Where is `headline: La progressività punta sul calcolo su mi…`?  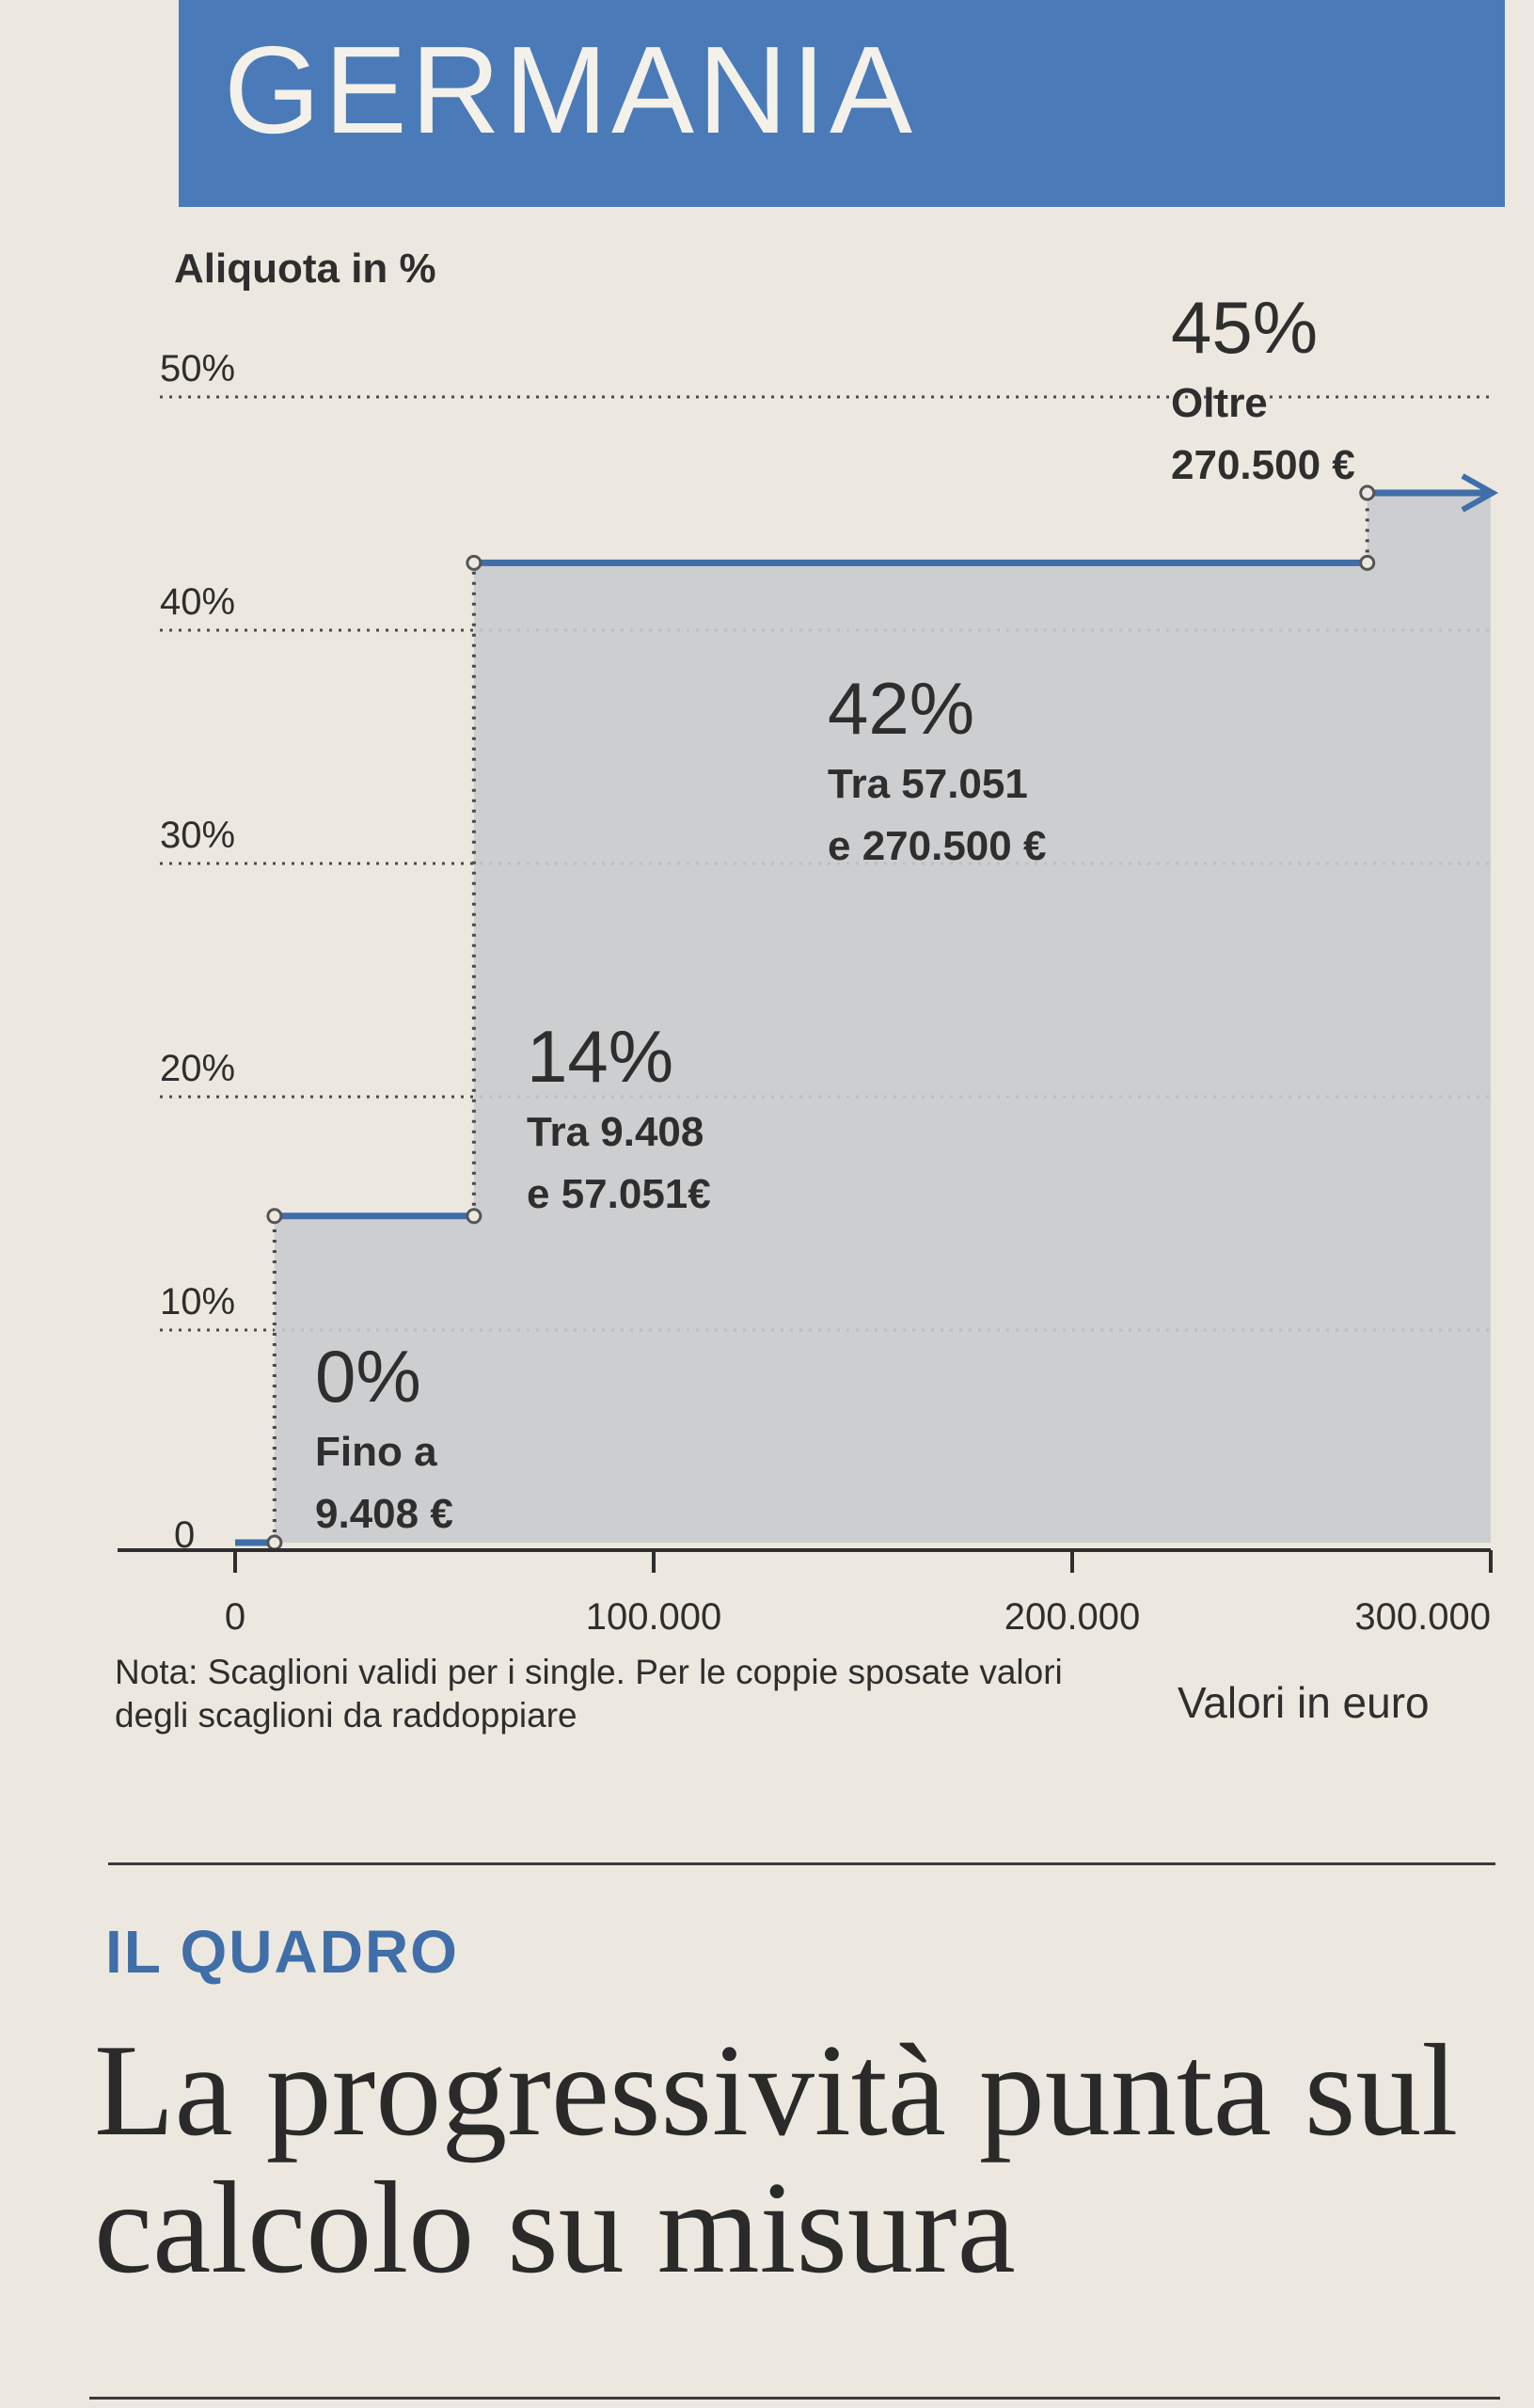 headline: La progressività punta sul calcolo su mi… is located at coordinates (776, 2159).